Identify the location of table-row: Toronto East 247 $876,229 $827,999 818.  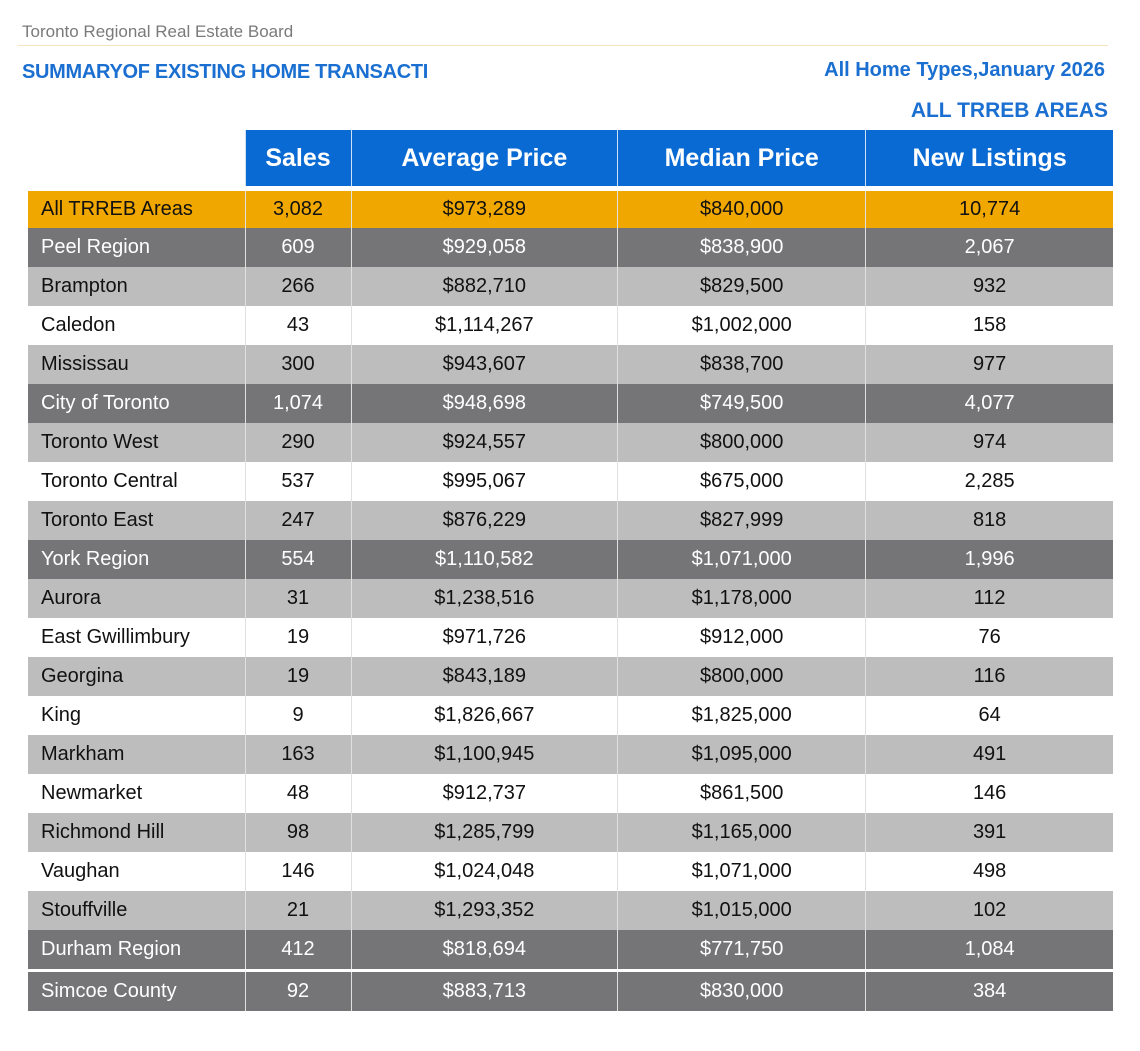
(570, 520).